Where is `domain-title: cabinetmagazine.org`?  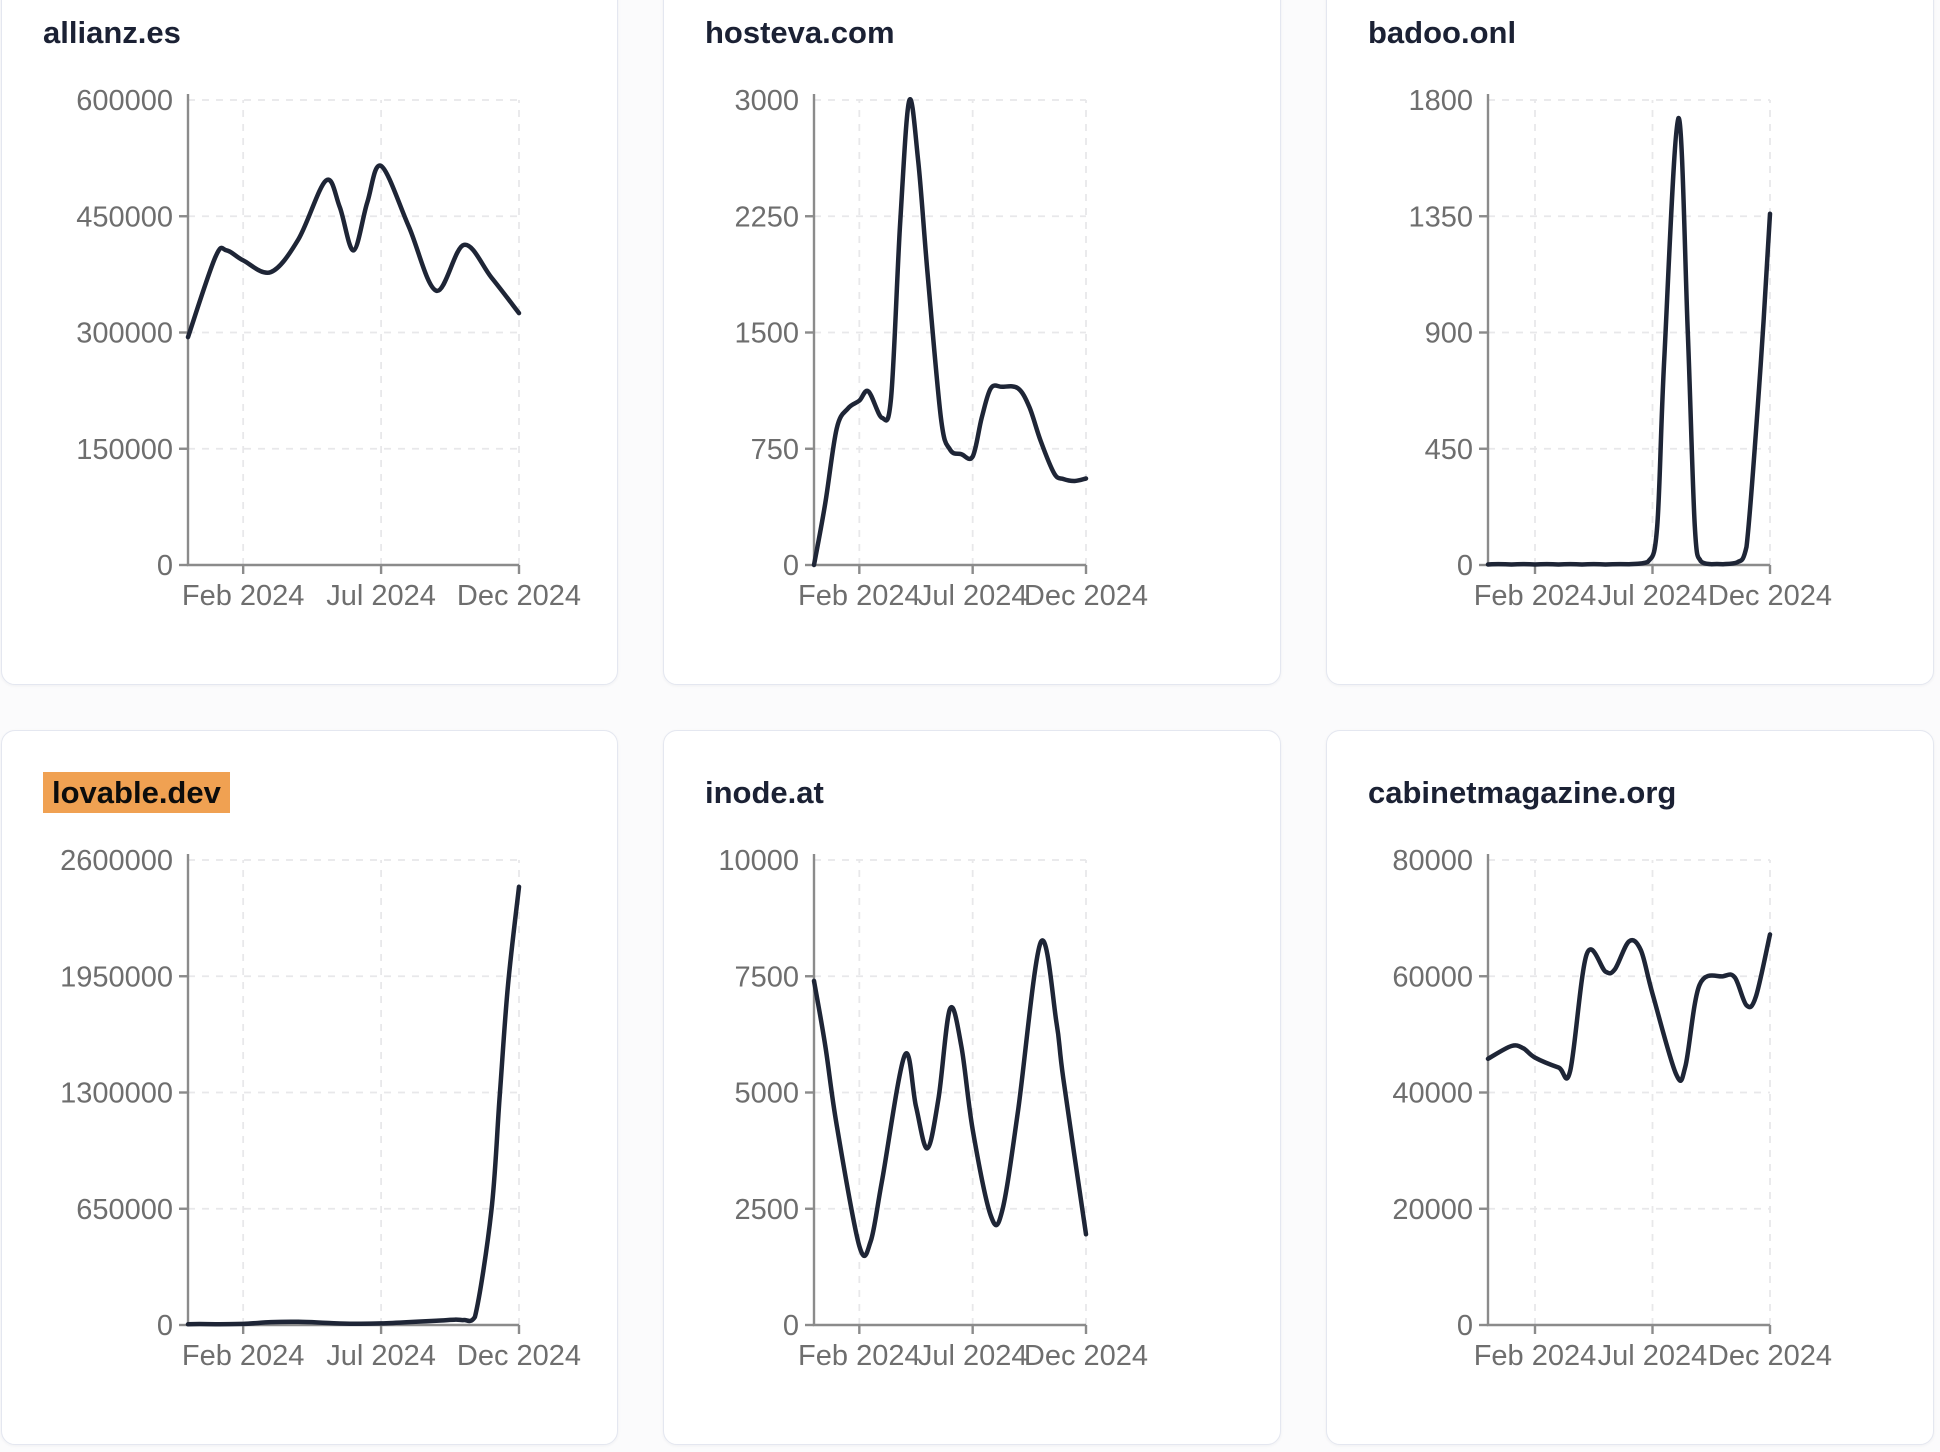 domain-title: cabinetmagazine.org is located at coordinates (1522, 792).